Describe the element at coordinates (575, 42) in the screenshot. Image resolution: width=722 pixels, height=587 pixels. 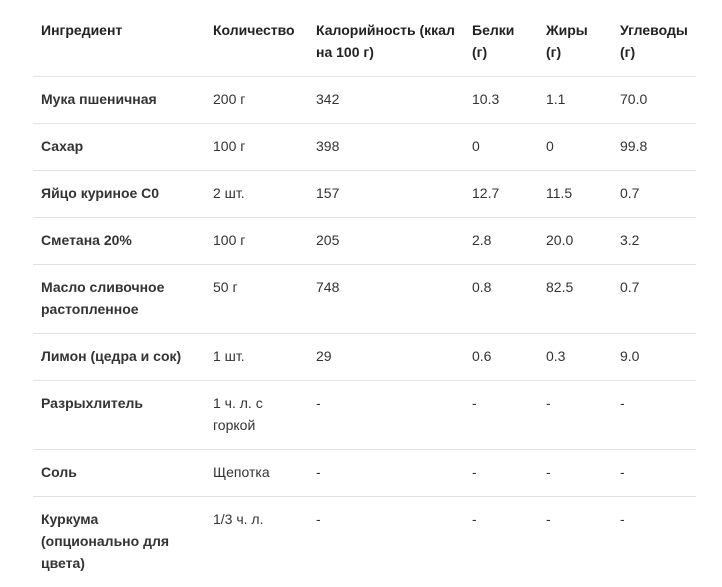
I see `header-fat: Жиры (г)` at that location.